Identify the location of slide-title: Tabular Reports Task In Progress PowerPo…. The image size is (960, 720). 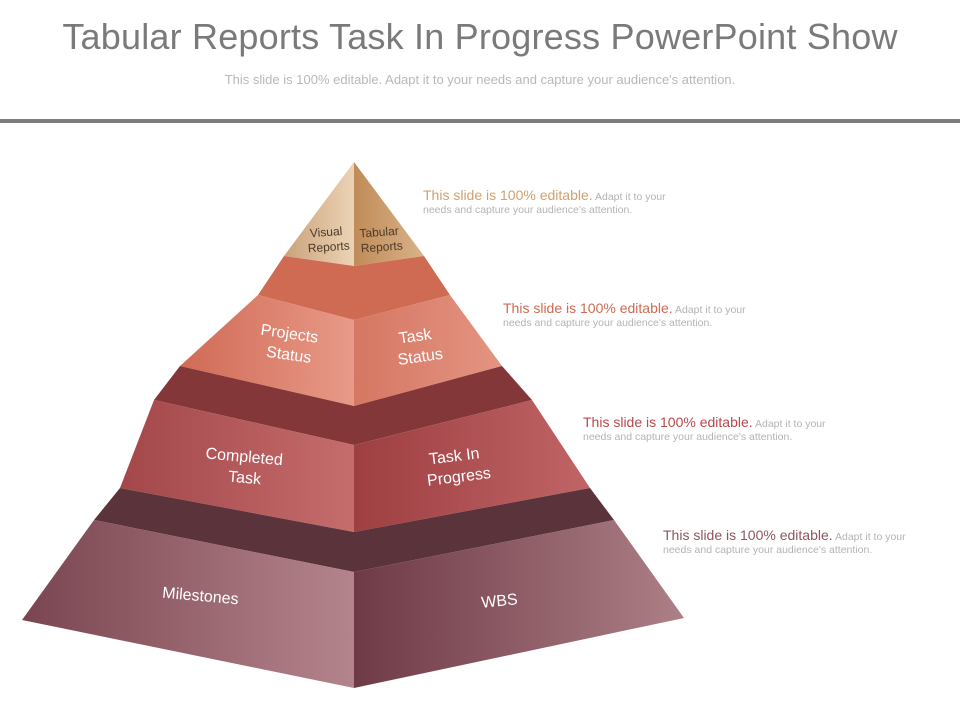
(480, 36).